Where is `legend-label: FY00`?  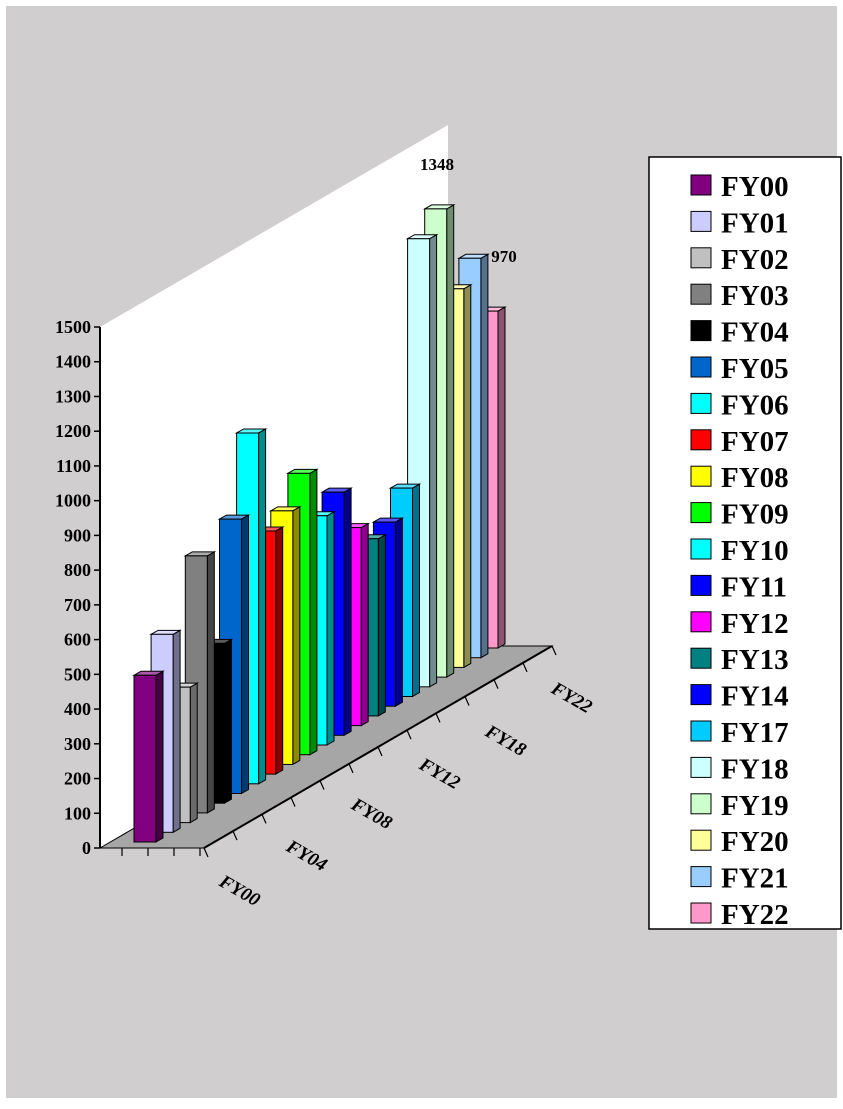 legend-label: FY00 is located at coordinates (755, 187).